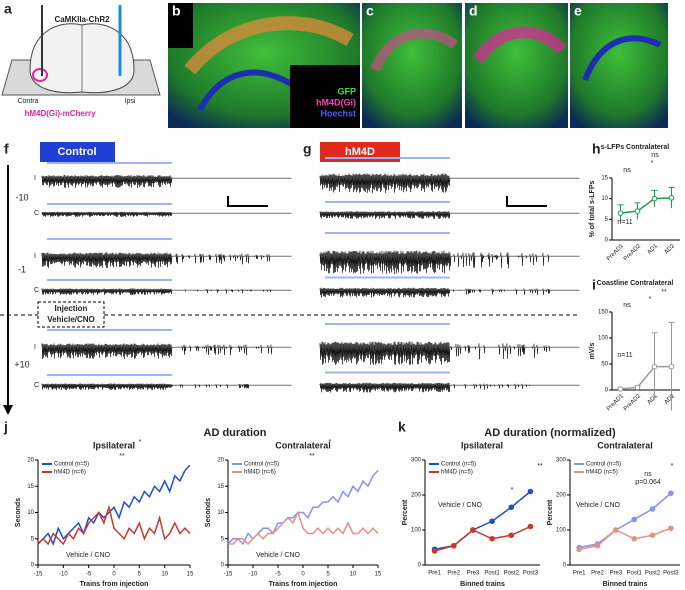 The height and width of the screenshot is (590, 685). Describe the element at coordinates (405, 512) in the screenshot. I see `y-axis-label: Percent` at that location.